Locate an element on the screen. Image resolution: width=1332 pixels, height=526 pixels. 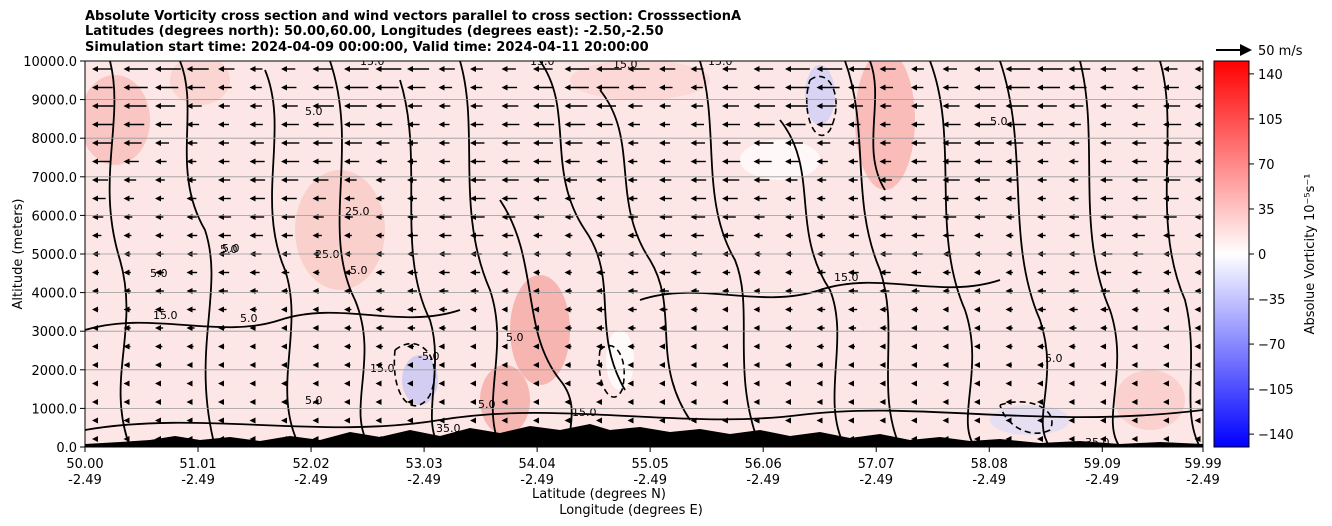
y-tick-label: 9000.0 is located at coordinates (55, 101).